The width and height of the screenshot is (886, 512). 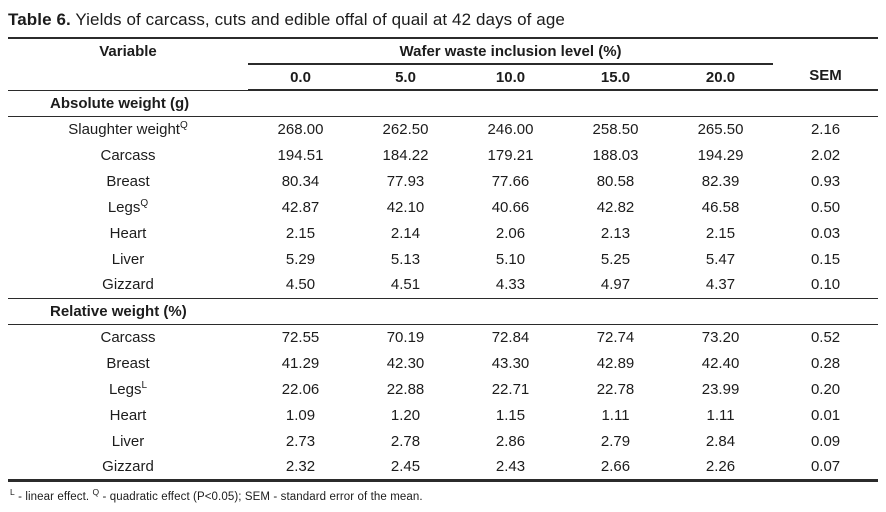 I want to click on footnote-superscript: Q, so click(x=96, y=491).